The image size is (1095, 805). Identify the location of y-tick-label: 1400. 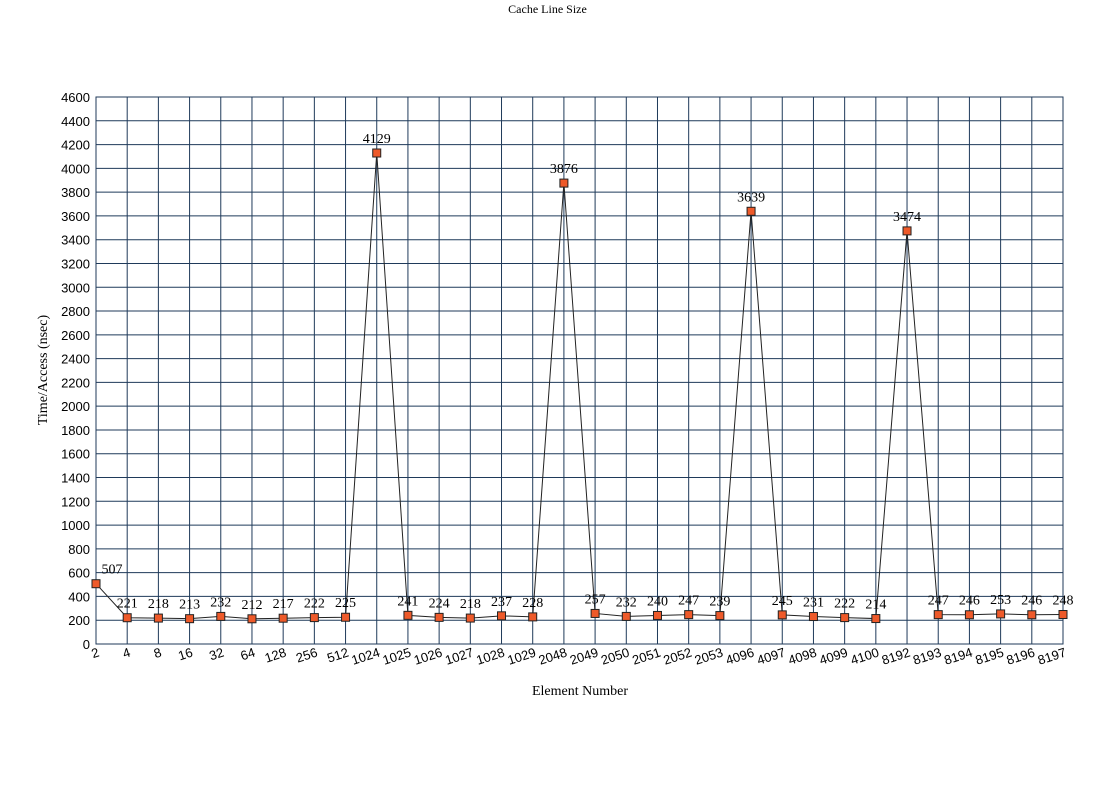
(75, 478).